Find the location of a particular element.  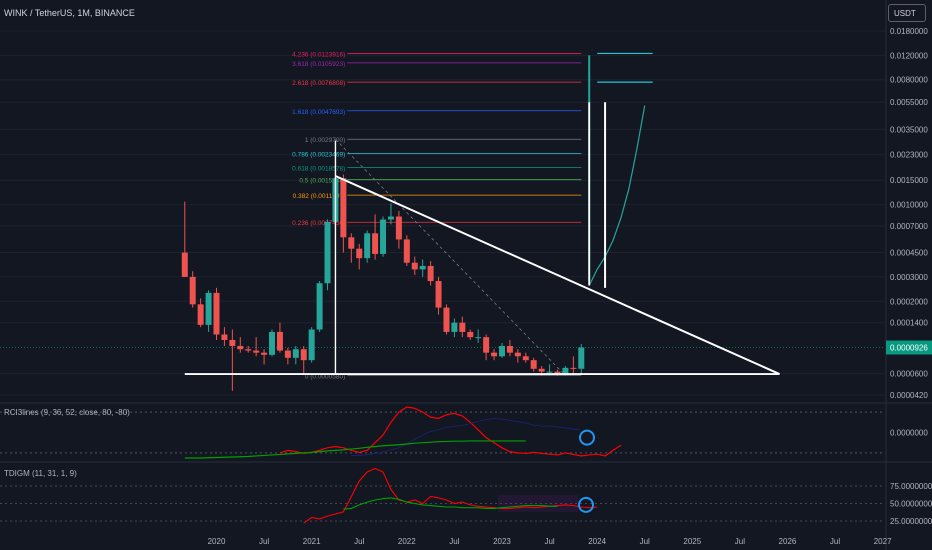

tdi-tick: 25.0000000 is located at coordinates (911, 521).